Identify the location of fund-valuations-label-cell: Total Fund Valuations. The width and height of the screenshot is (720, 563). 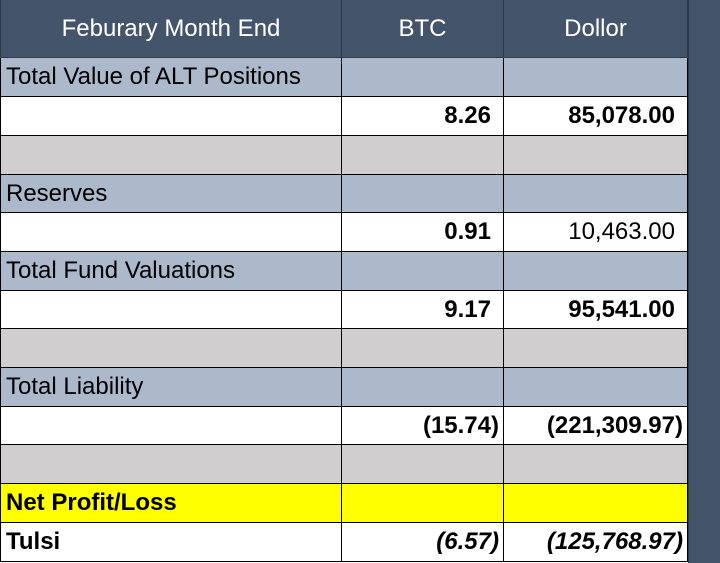
(171, 271).